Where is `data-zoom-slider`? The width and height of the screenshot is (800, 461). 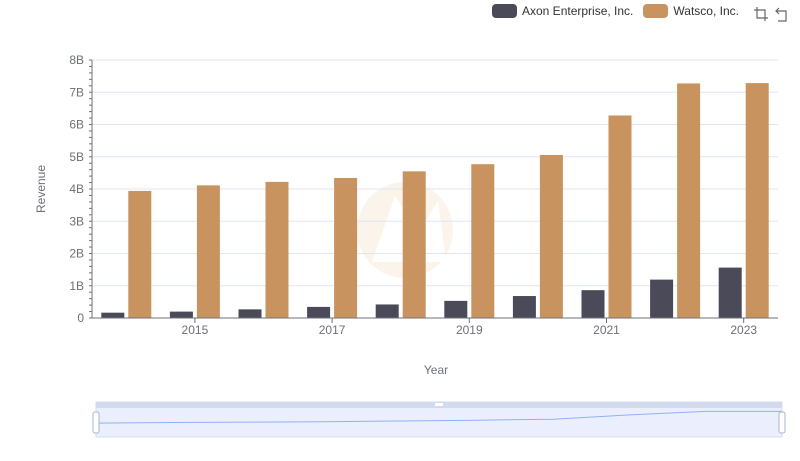
data-zoom-slider is located at coordinates (439, 419).